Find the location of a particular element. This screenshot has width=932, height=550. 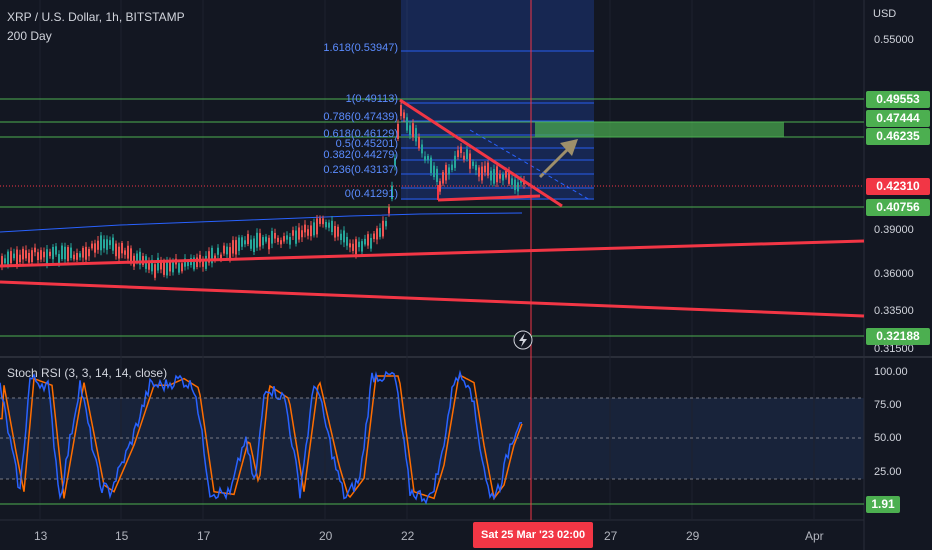

stoch-tick: 100.00 is located at coordinates (891, 372).